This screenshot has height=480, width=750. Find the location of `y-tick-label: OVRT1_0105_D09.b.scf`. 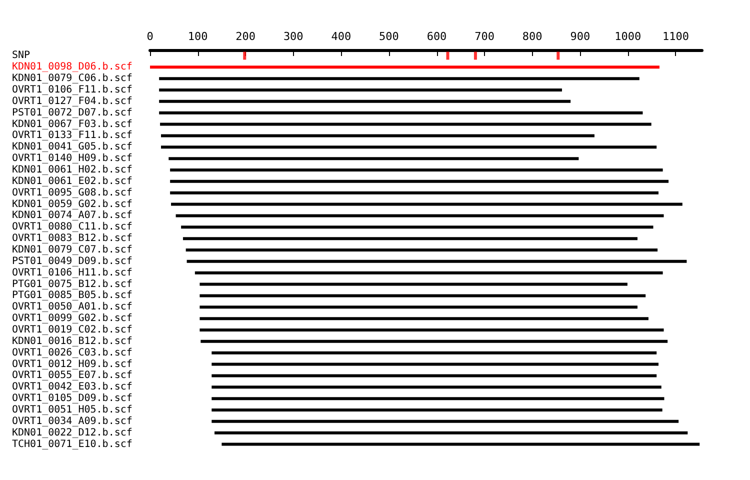

y-tick-label: OVRT1_0105_D09.b.scf is located at coordinates (72, 398).